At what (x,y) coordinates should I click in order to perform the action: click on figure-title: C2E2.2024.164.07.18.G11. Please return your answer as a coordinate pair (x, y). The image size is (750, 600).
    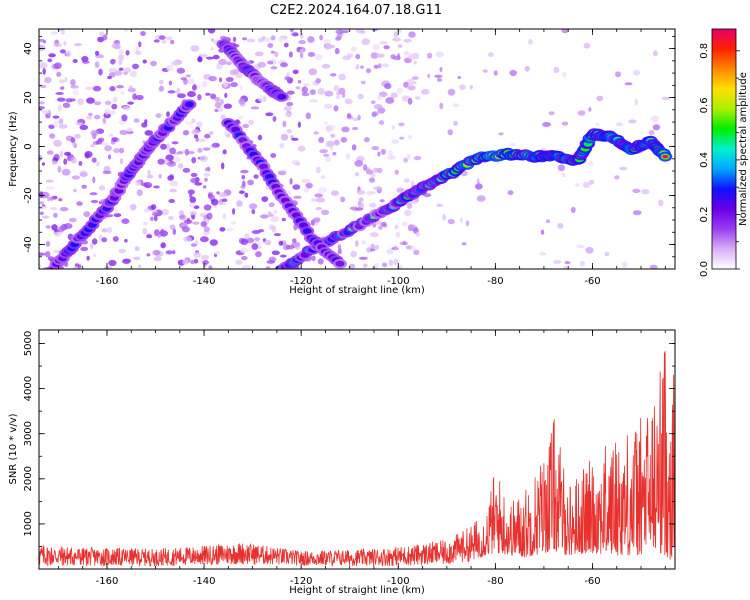
    Looking at the image, I should click on (356, 10).